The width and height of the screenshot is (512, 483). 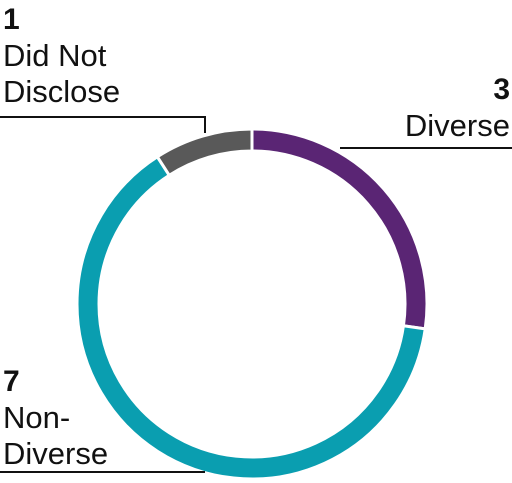 I want to click on value-label: 7, so click(x=11, y=381).